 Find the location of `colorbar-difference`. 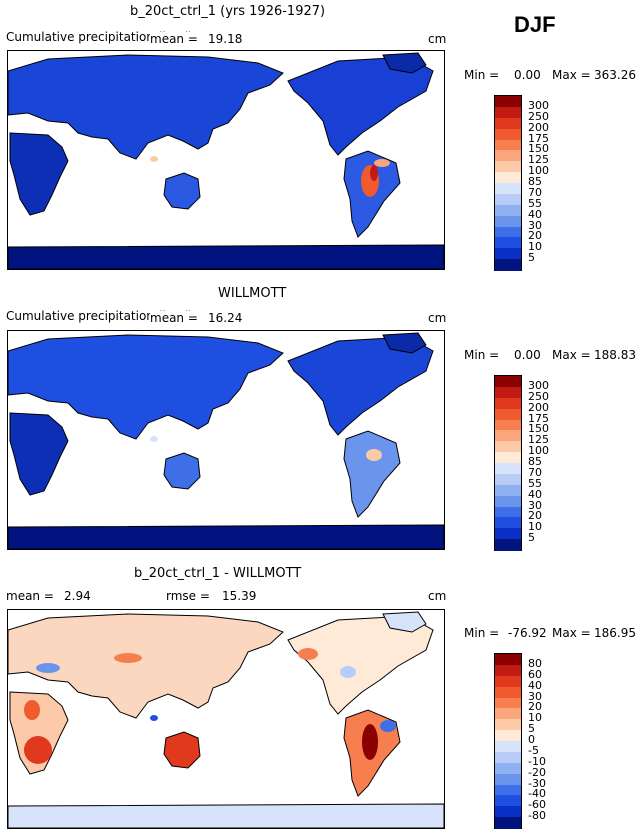

colorbar-difference is located at coordinates (508, 741).